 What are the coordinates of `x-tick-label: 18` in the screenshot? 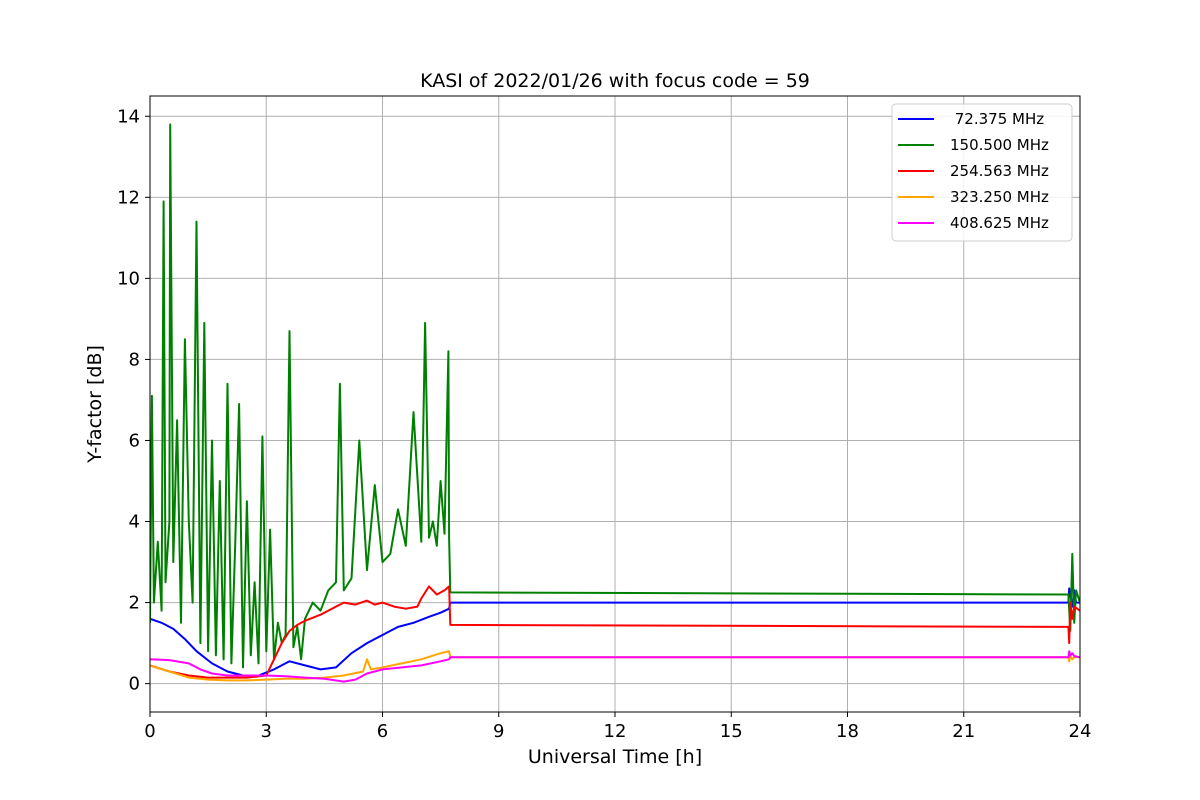 It's located at (847, 731).